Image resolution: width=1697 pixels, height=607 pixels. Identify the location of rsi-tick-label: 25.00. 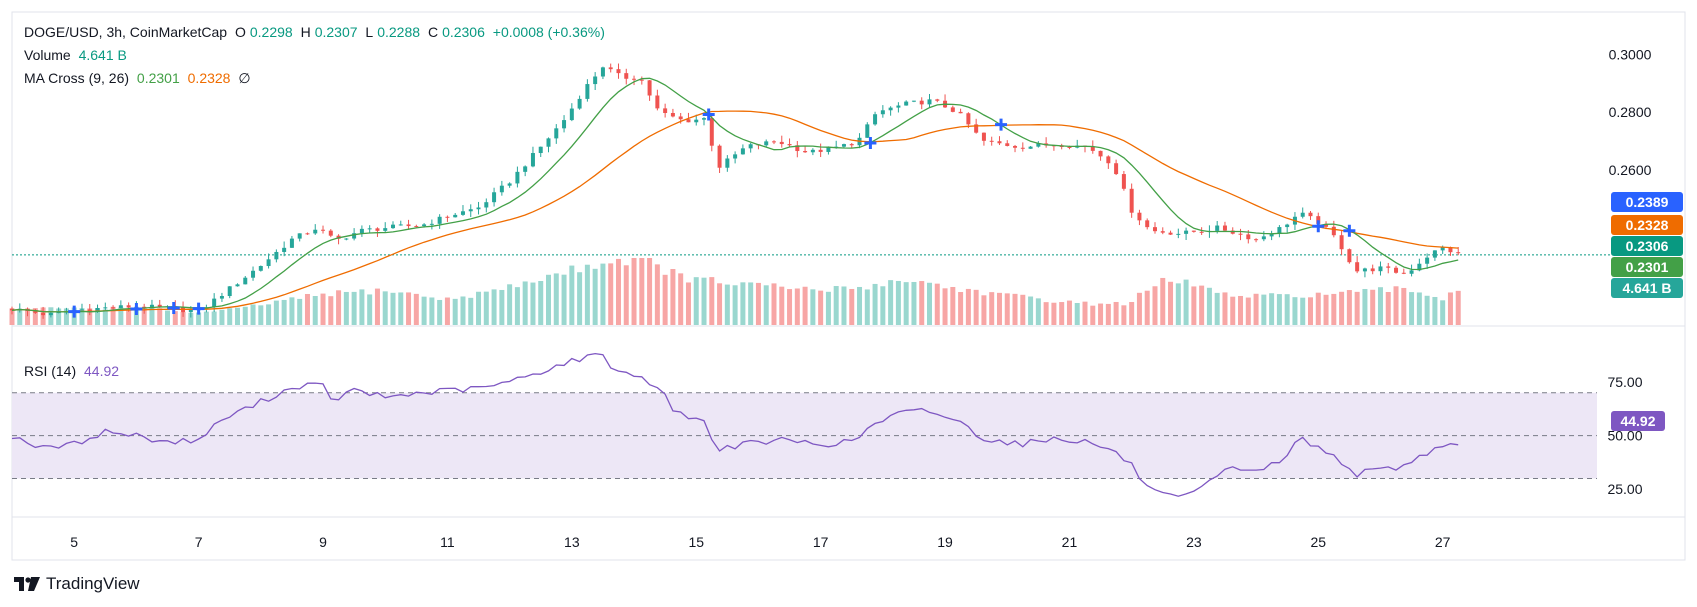
(1624, 489).